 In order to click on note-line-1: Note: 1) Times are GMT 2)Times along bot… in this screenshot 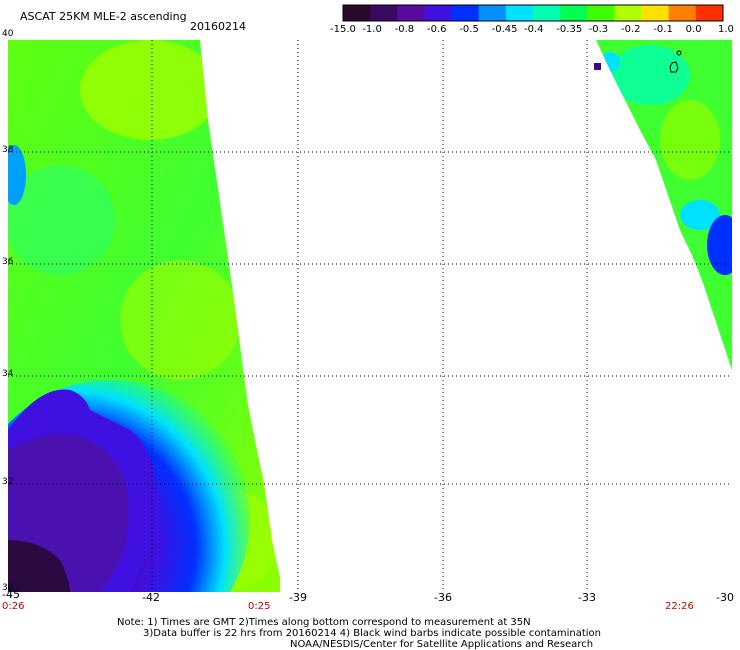, I will do `click(324, 622)`.